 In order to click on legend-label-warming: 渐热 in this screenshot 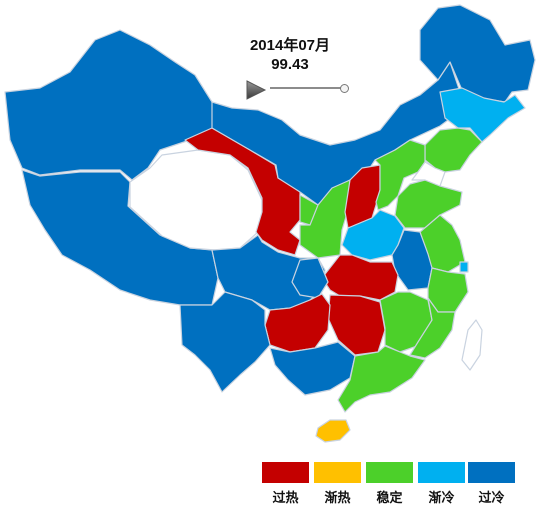, I will do `click(337, 497)`.